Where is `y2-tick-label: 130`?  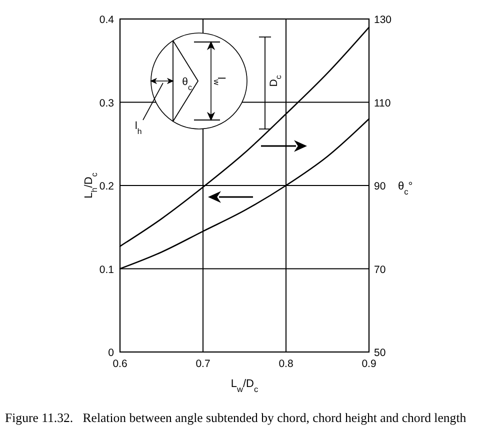
y2-tick-label: 130 is located at coordinates (383, 20).